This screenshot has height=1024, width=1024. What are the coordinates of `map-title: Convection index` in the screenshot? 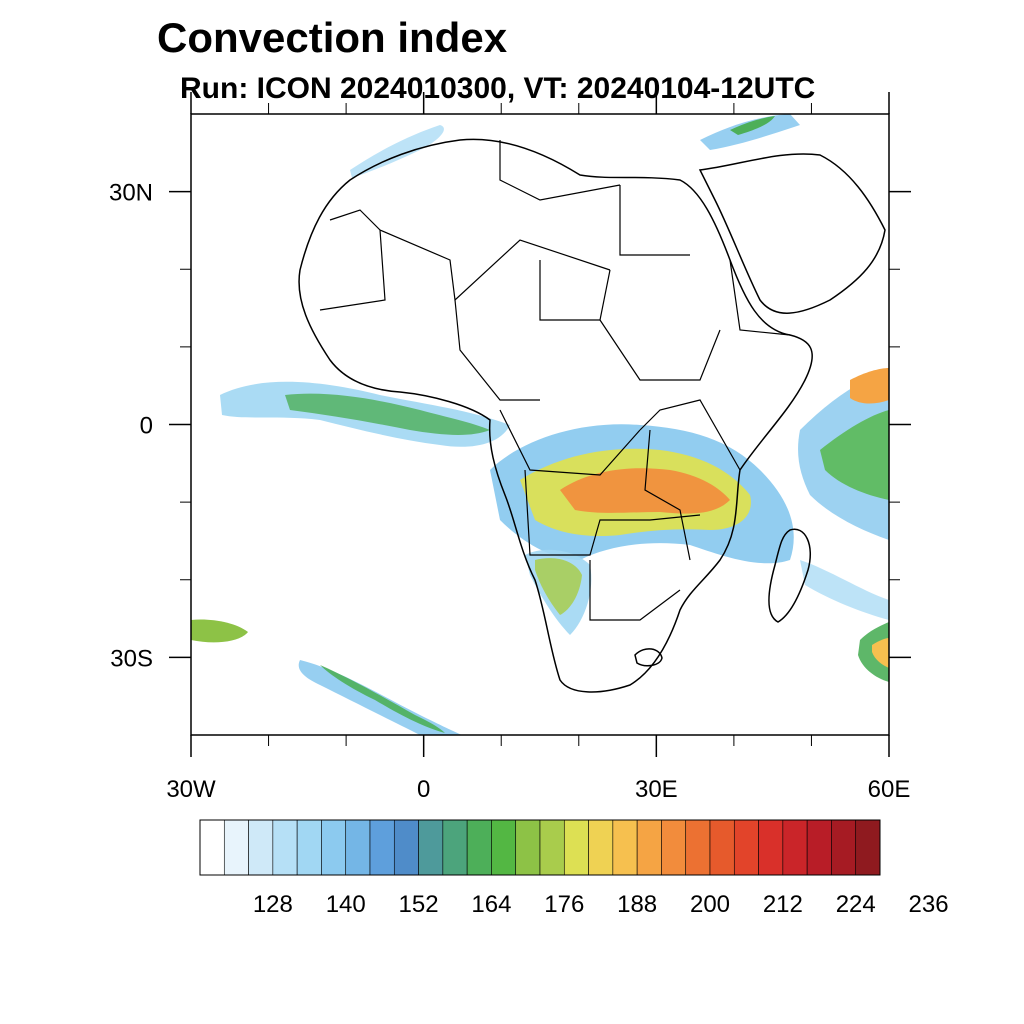 It's located at (332, 37).